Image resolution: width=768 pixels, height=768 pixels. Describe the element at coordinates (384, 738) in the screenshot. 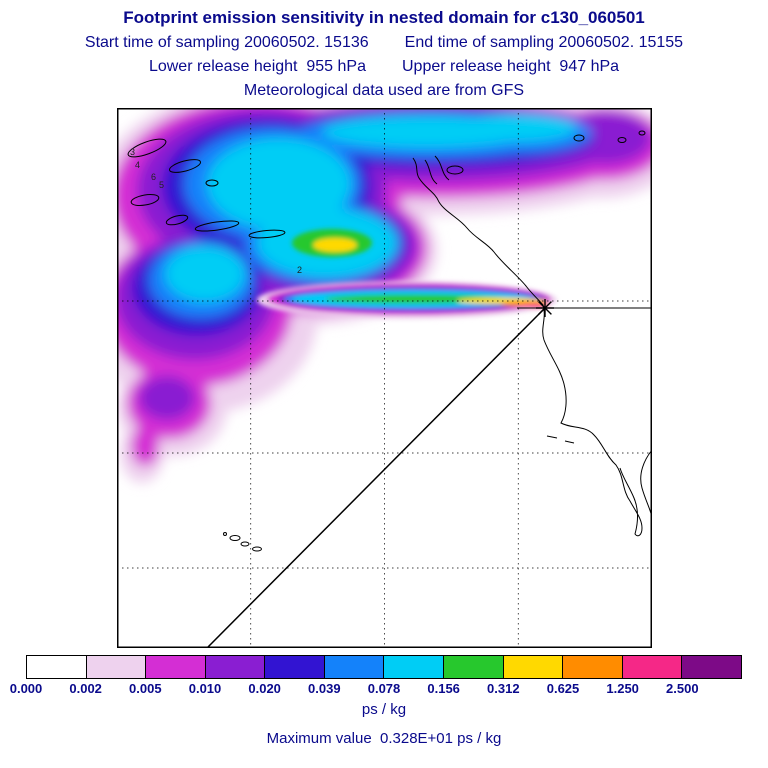

I see `max-value-text: Maximum value 0.328E+01 ps / kg` at that location.